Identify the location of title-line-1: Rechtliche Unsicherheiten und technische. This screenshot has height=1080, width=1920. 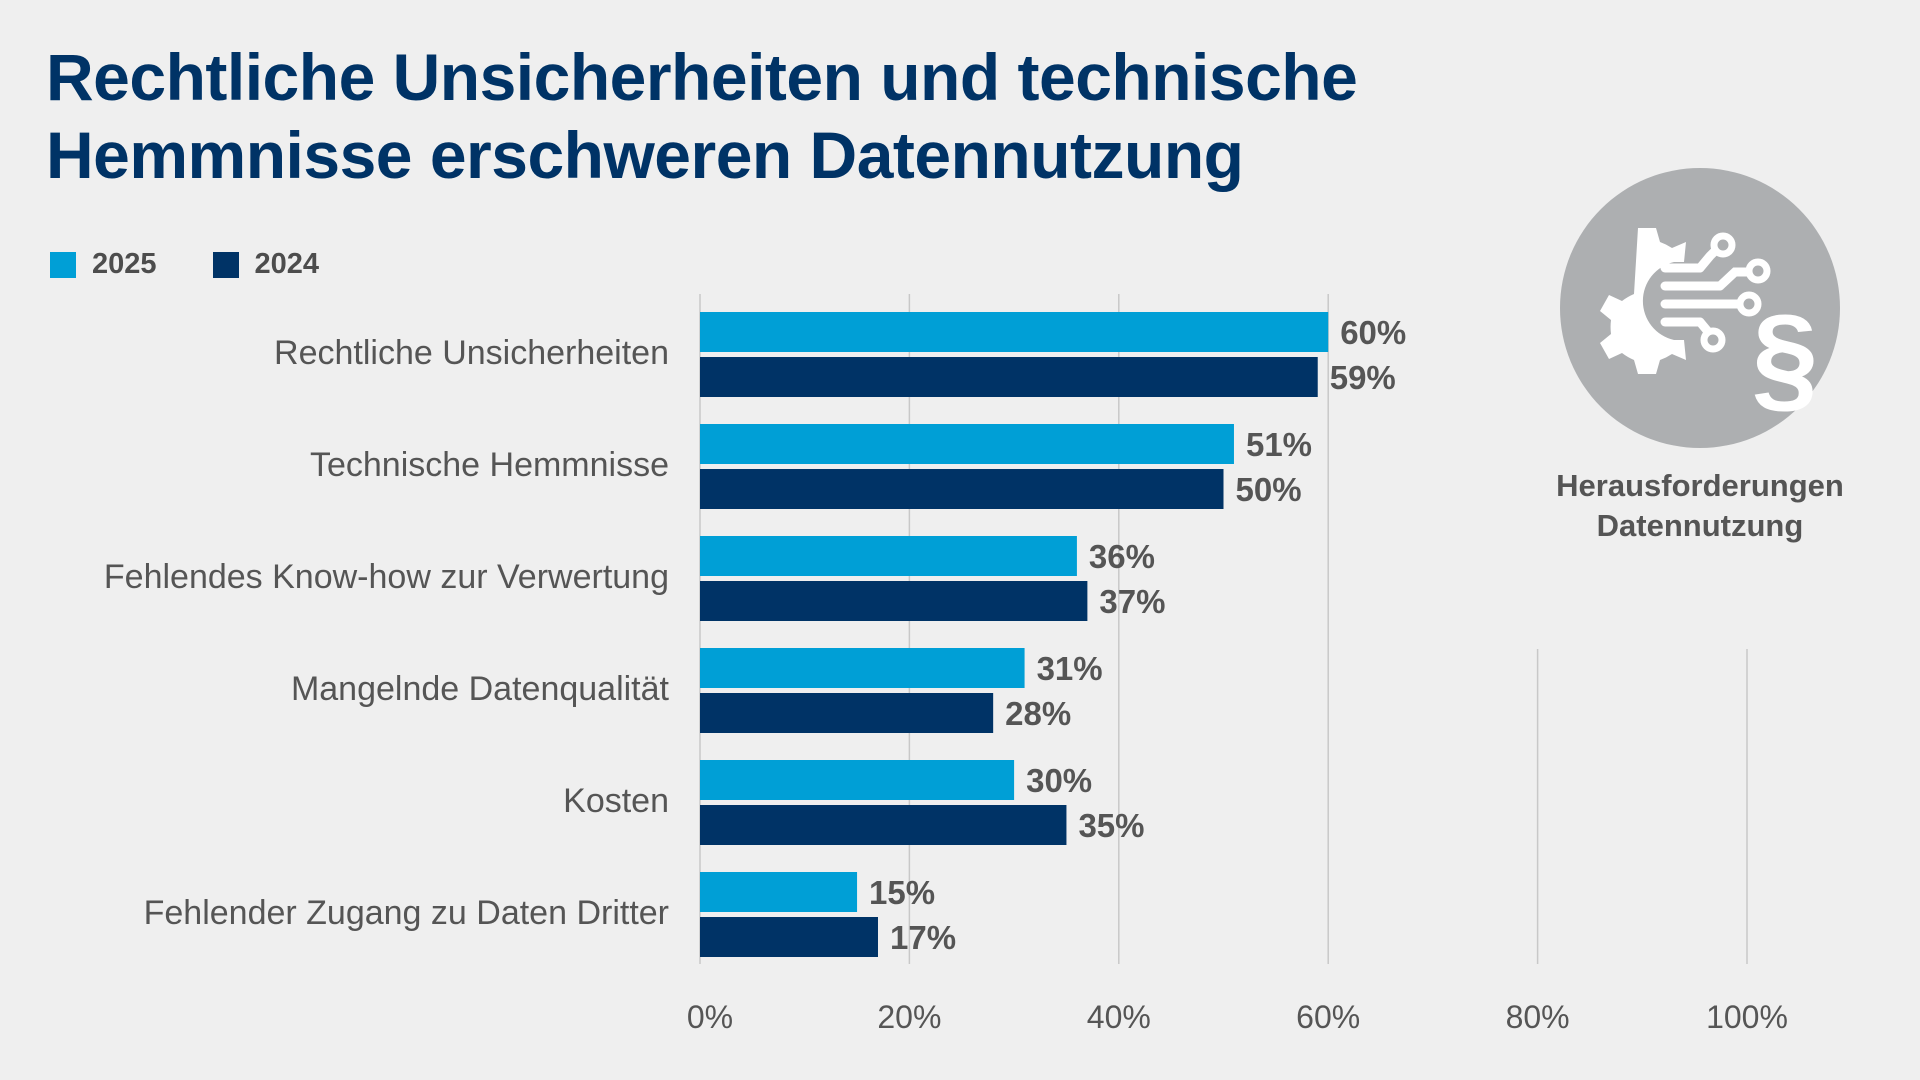
(702, 77).